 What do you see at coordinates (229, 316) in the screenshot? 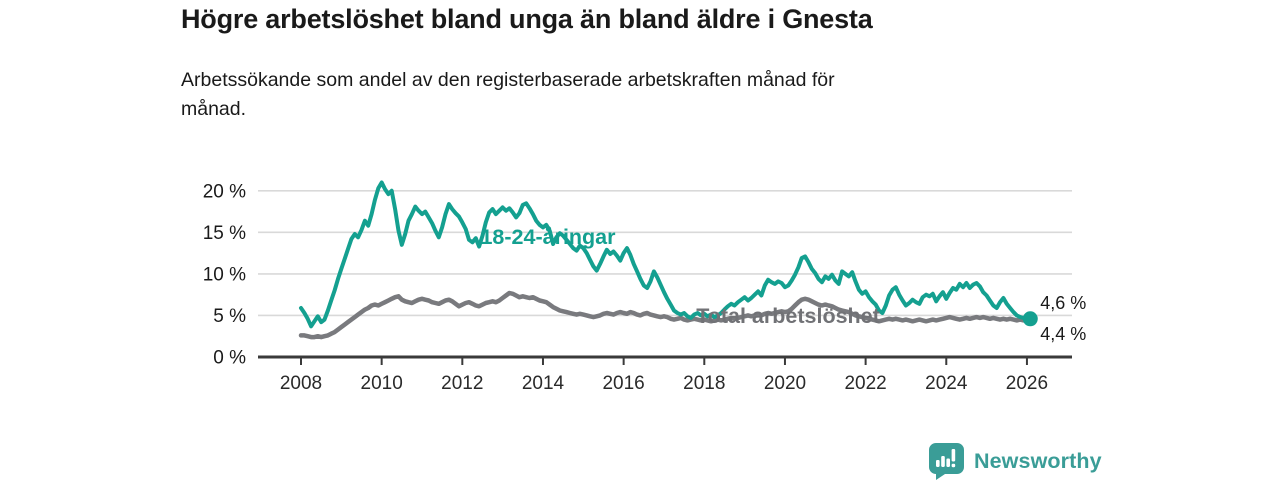
I see `svg-text: 5 %` at bounding box center [229, 316].